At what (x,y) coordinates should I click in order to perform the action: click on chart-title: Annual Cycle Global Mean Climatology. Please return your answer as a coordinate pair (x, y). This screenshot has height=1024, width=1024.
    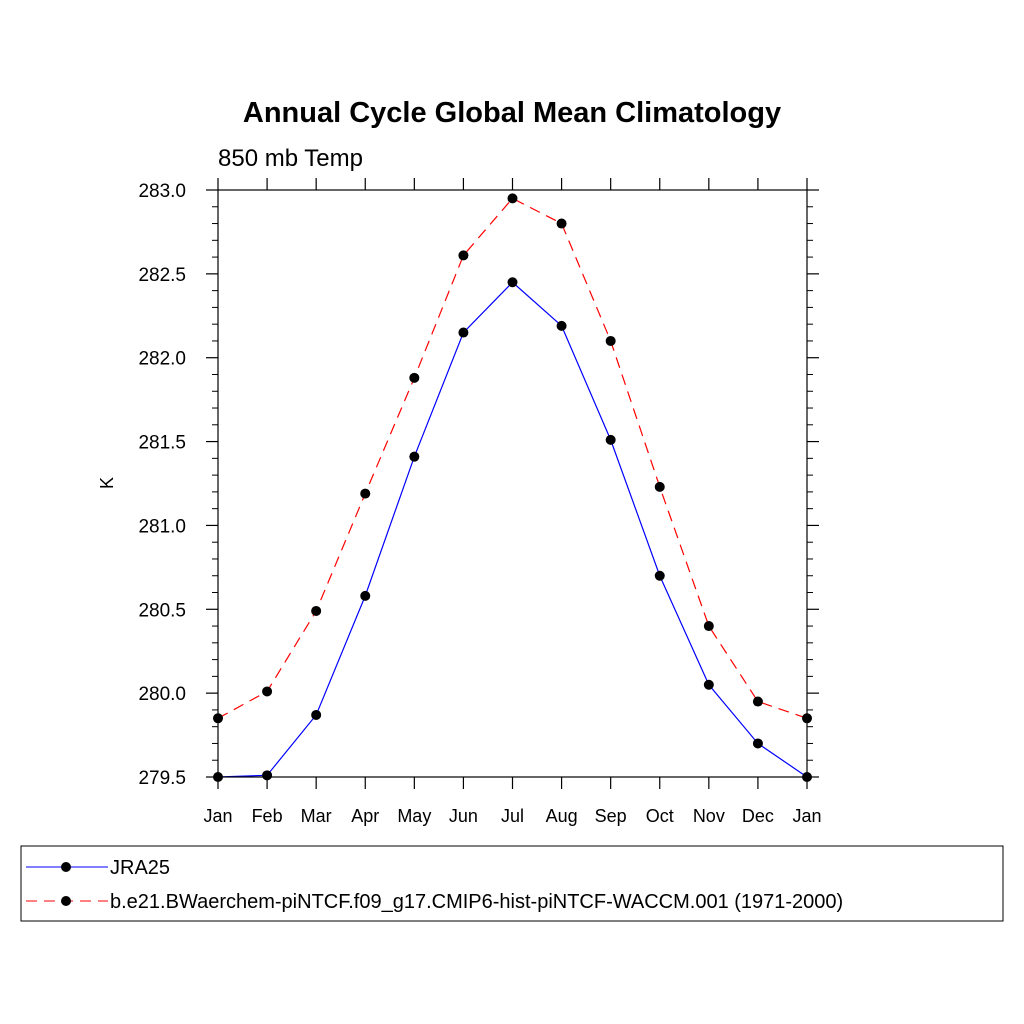
    Looking at the image, I should click on (512, 113).